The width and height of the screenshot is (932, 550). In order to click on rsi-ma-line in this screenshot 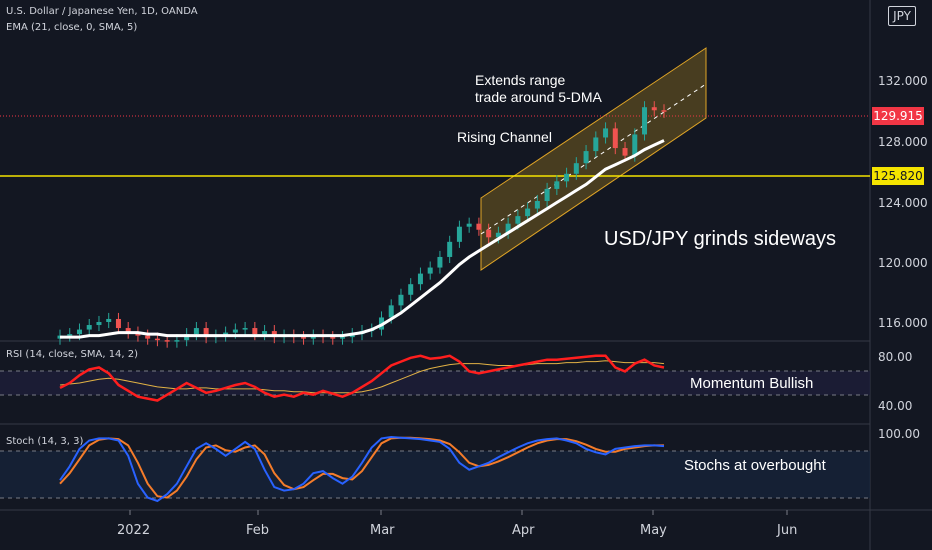, I will do `click(362, 377)`.